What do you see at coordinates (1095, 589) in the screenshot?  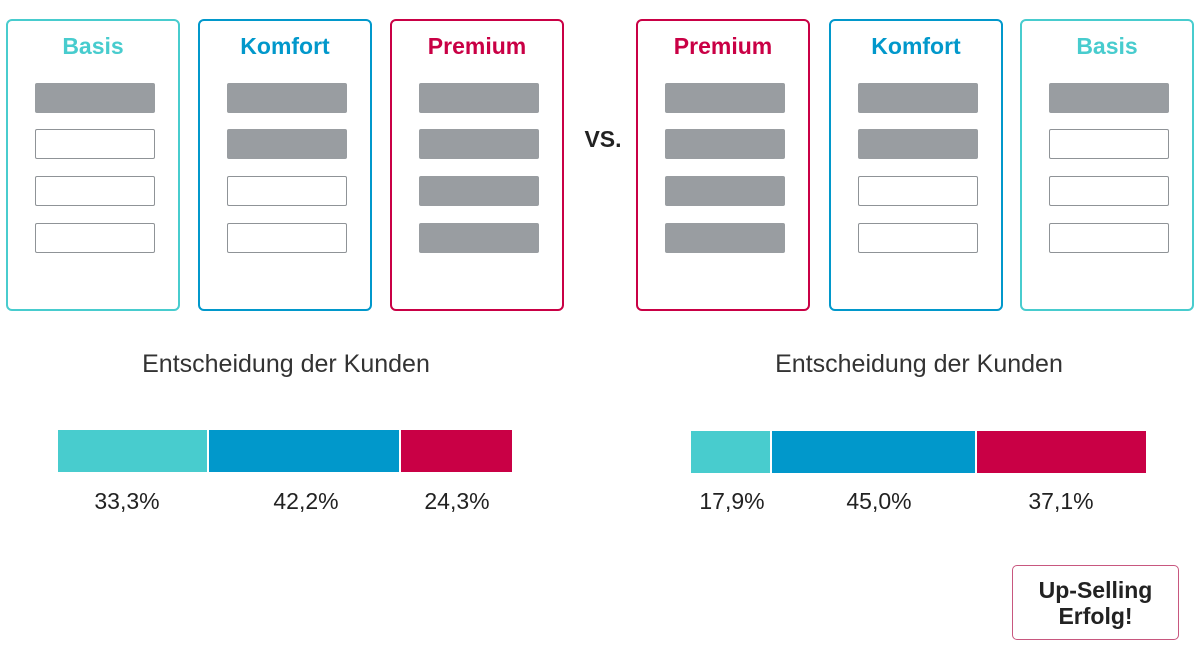 I see `callout-line-1: Up-Selling` at bounding box center [1095, 589].